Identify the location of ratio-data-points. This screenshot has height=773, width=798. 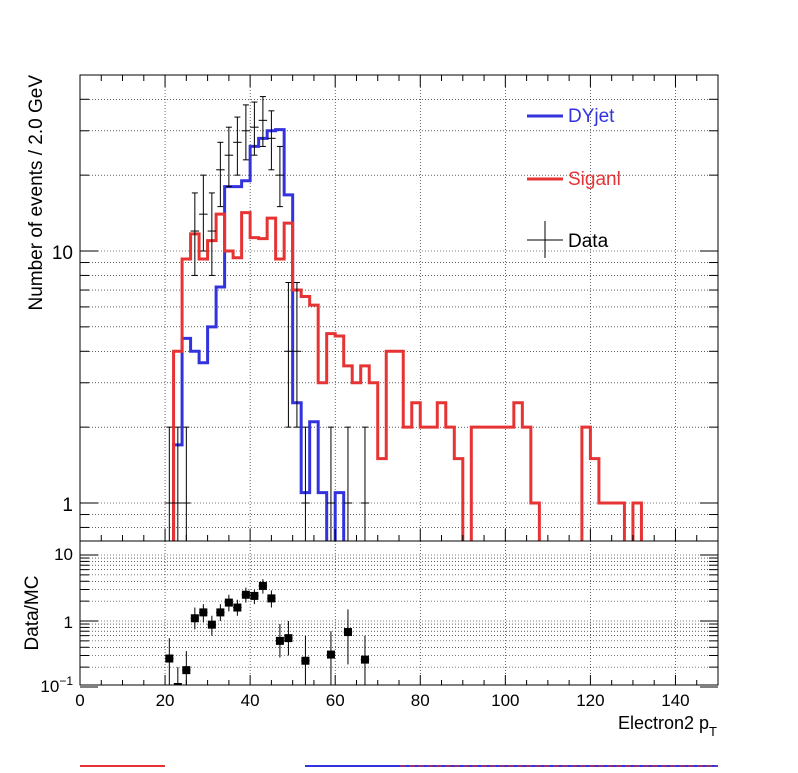
(267, 632).